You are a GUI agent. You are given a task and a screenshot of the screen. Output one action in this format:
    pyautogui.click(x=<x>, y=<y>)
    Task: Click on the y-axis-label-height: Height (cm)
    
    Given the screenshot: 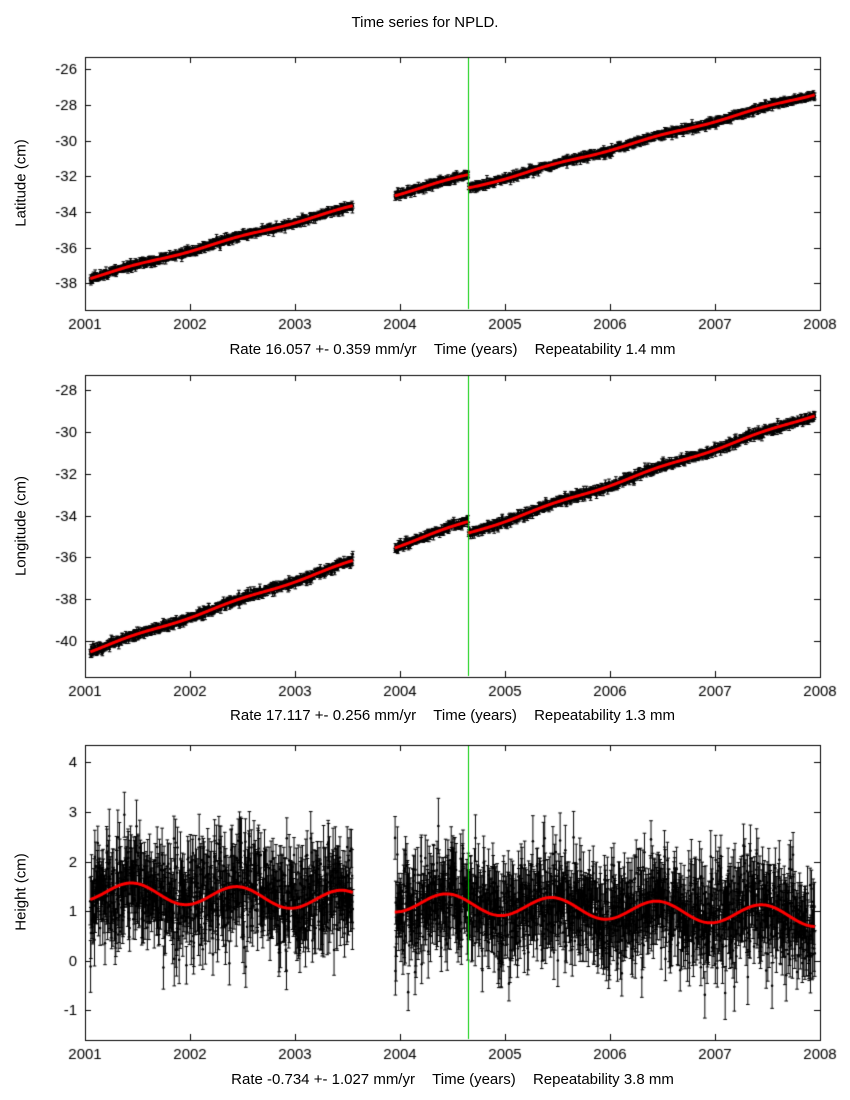 What is the action you would take?
    pyautogui.click(x=21, y=892)
    